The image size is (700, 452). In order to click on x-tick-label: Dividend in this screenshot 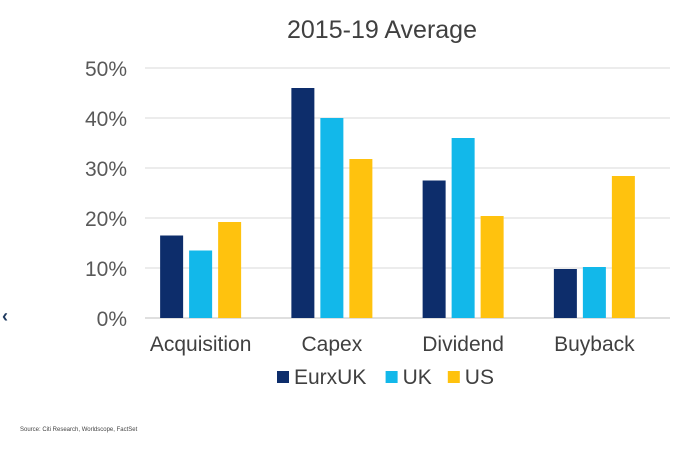, I will do `click(463, 344)`.